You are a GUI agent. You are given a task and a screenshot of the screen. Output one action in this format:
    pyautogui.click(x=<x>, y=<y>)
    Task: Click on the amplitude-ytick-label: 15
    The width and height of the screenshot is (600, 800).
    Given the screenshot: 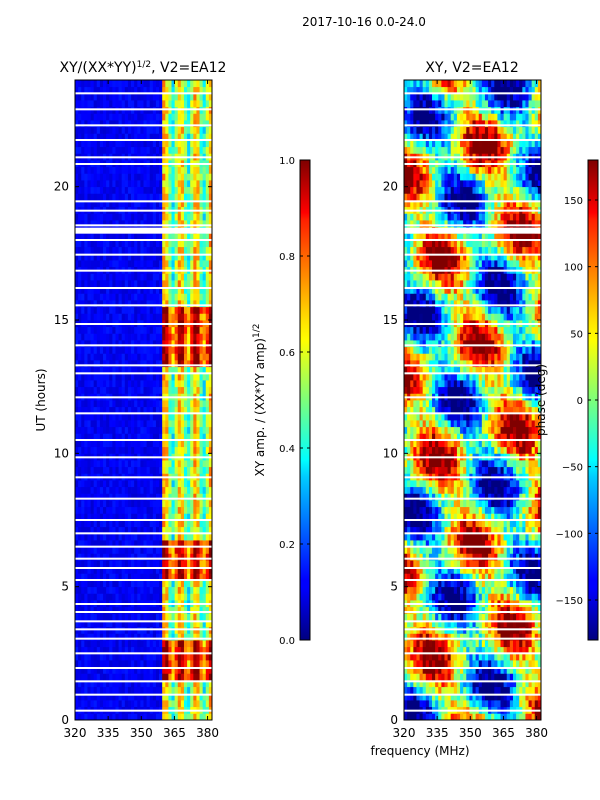 What is the action you would take?
    pyautogui.click(x=61, y=320)
    